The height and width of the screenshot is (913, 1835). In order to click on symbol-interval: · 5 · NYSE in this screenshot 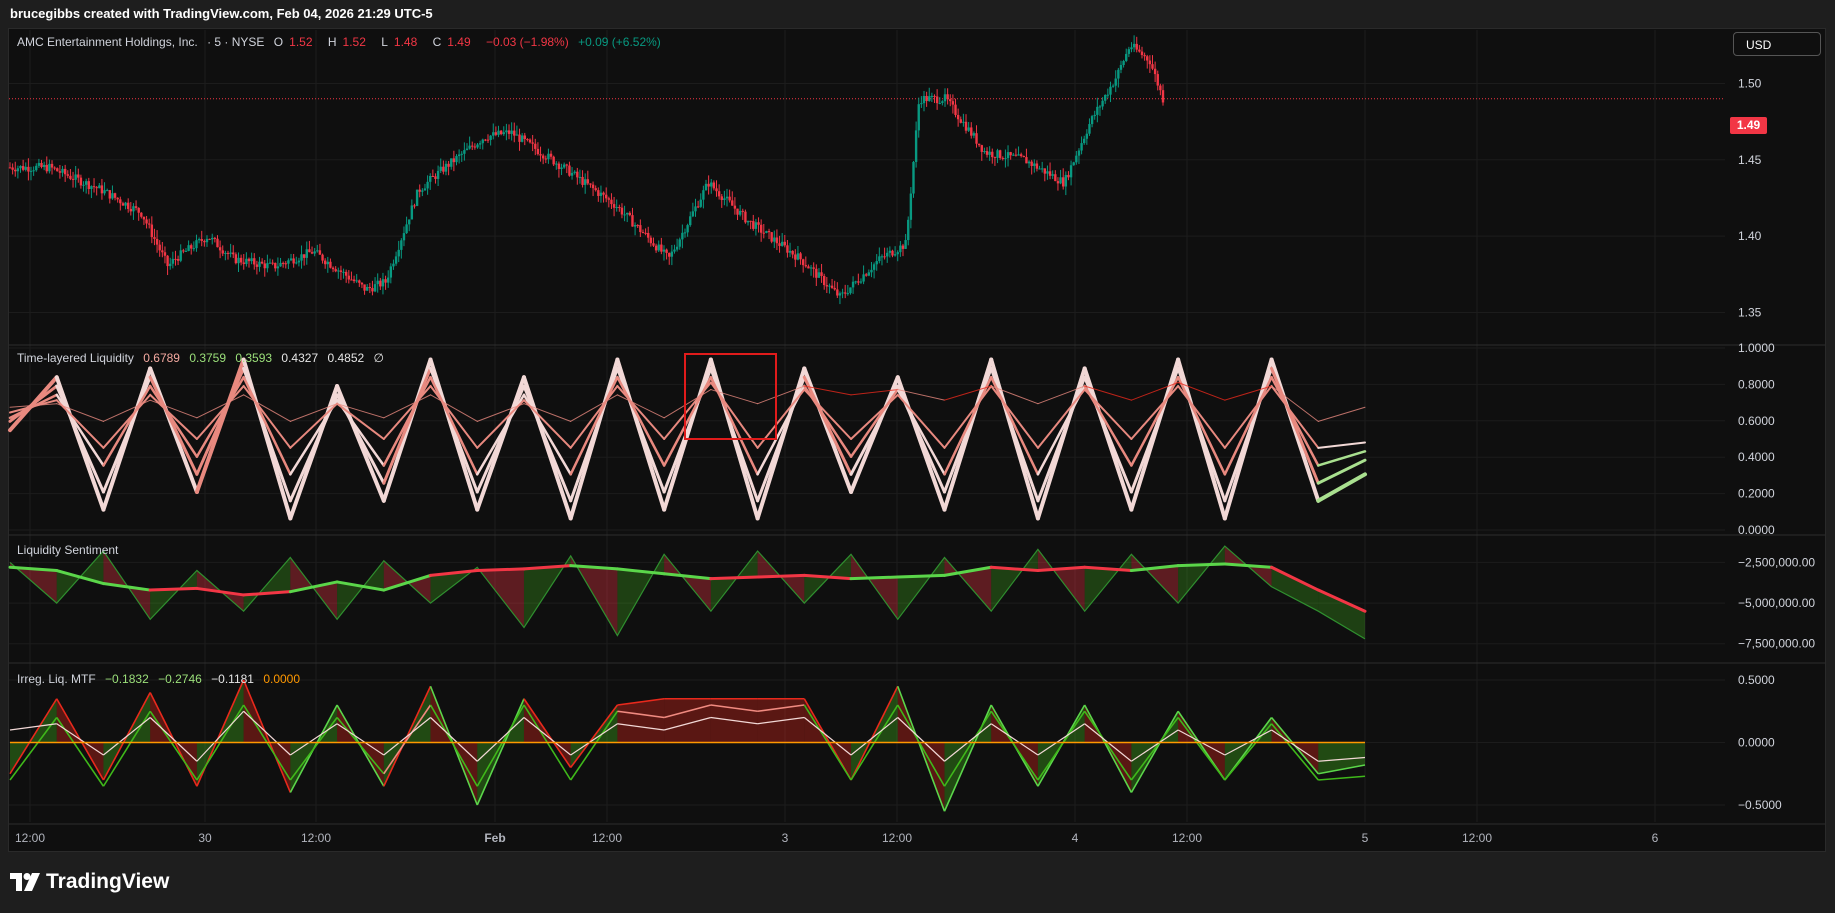, I will do `click(236, 42)`.